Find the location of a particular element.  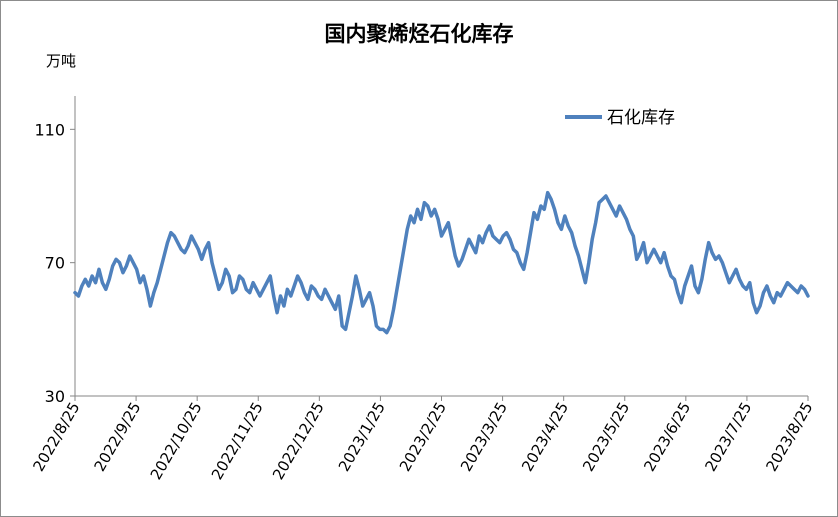

x-tick-label: 2023/2/25 is located at coordinates (423, 437).